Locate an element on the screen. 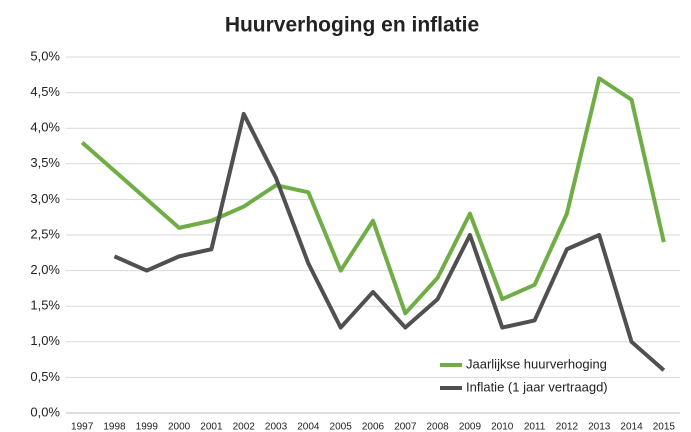 This screenshot has width=691, height=432. x-tick-label: 2002 is located at coordinates (244, 427).